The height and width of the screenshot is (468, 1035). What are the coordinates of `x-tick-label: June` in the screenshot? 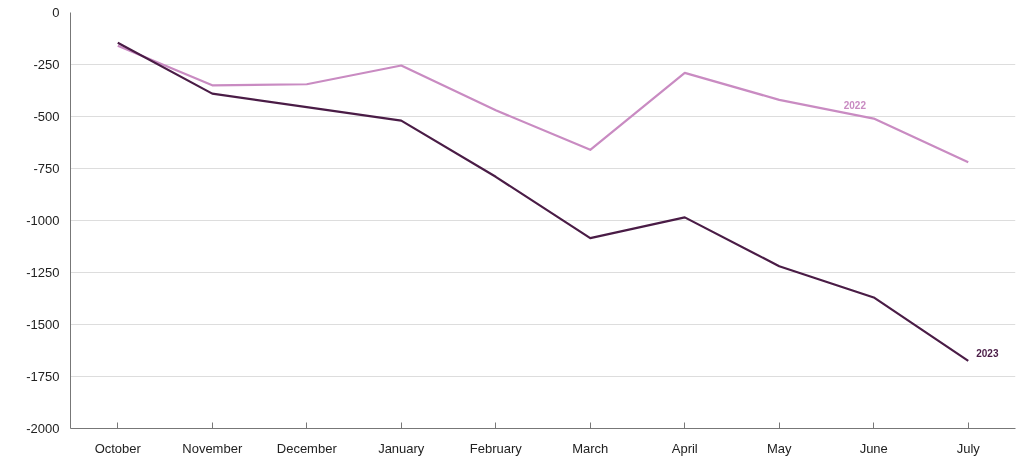 It's located at (873, 448).